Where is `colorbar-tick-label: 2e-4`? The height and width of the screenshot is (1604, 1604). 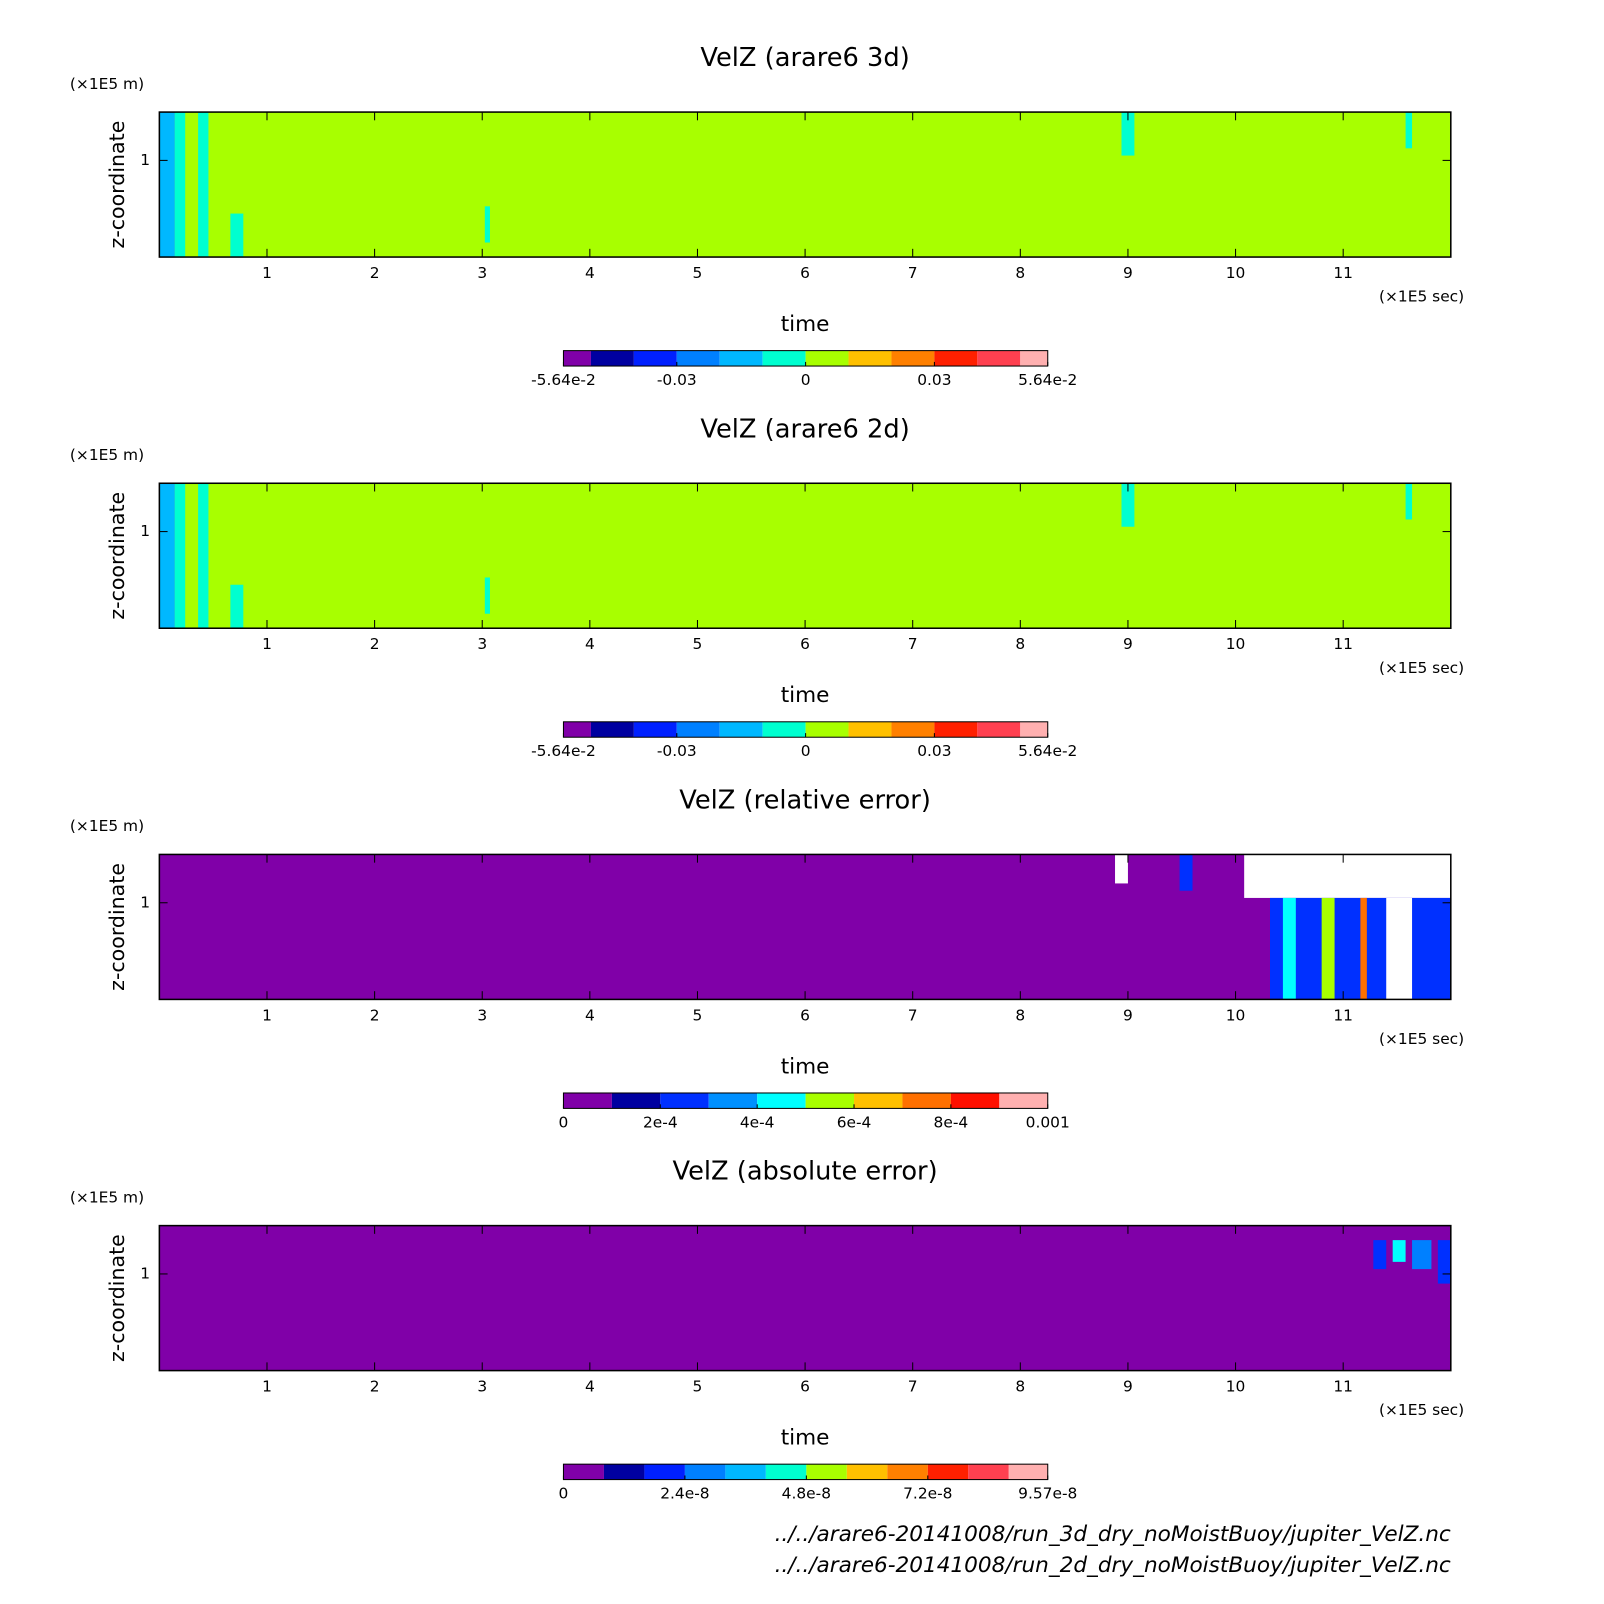
colorbar-tick-label: 2e-4 is located at coordinates (660, 1122).